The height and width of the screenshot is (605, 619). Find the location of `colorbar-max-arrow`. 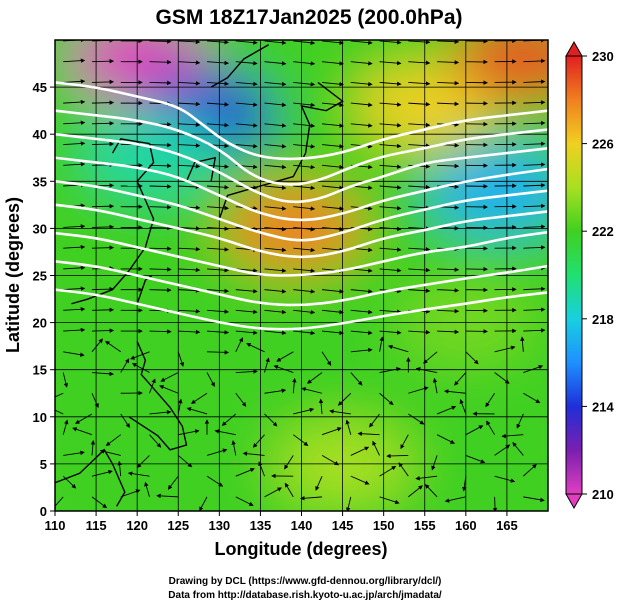

colorbar-max-arrow is located at coordinates (574, 48).